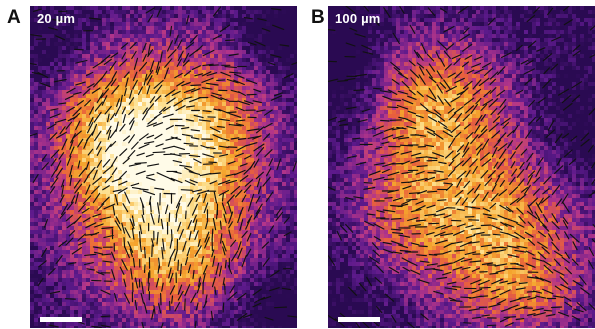 This screenshot has height=329, width=595. Describe the element at coordinates (358, 18) in the screenshot. I see `panel-b-scale-label: 100 µm` at that location.